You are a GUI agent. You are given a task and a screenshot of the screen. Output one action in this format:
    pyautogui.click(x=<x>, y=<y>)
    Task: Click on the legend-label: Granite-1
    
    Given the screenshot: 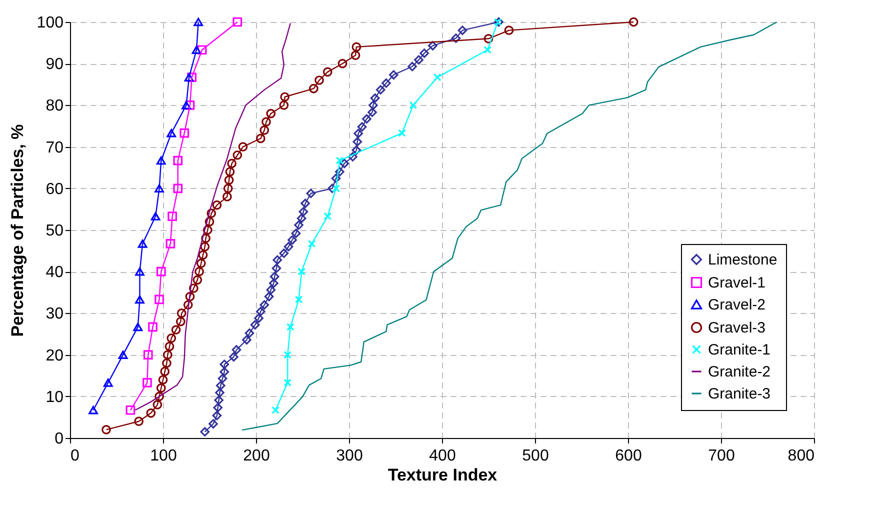 What is the action you would take?
    pyautogui.click(x=739, y=350)
    